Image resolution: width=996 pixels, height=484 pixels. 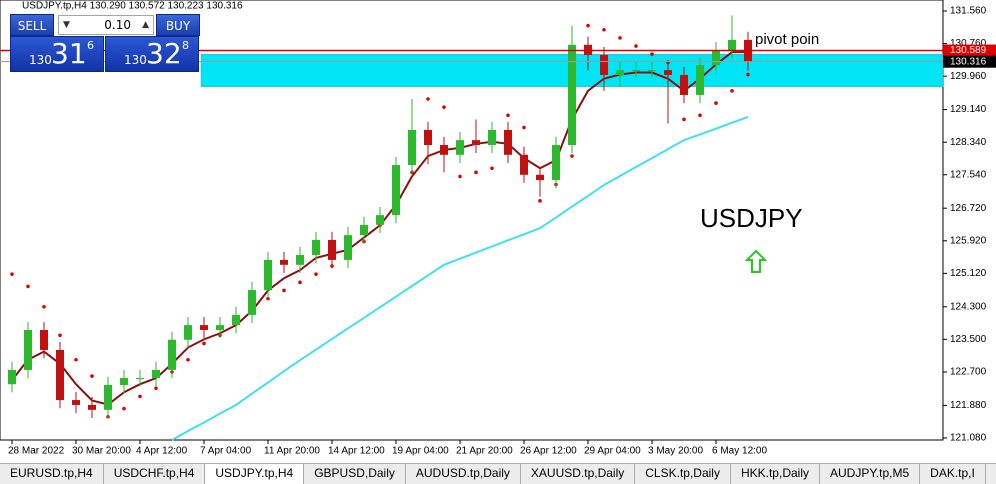 I want to click on tab: USDJPY.tp,H4, so click(x=255, y=474).